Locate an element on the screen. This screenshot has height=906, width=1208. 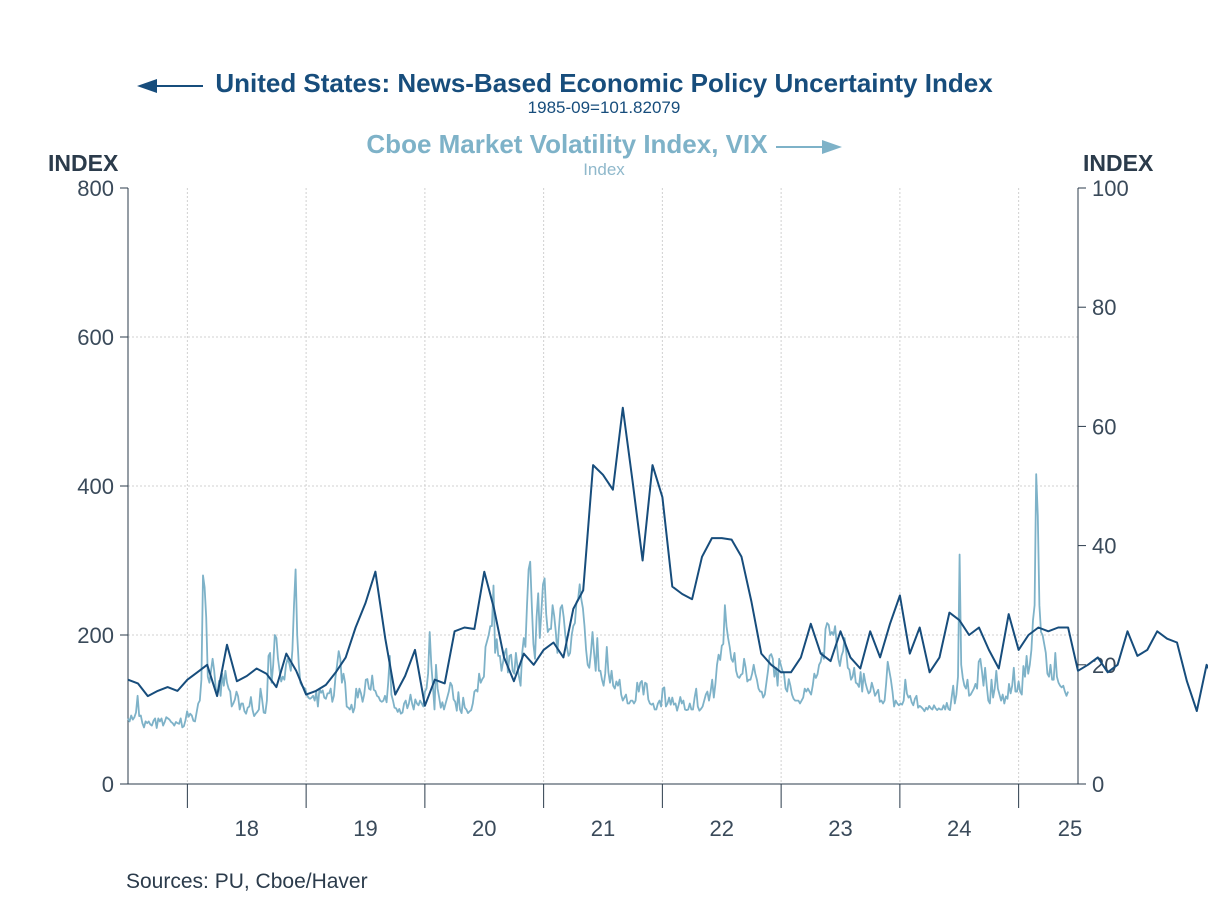
right-tick-label: 0 is located at coordinates (1098, 784).